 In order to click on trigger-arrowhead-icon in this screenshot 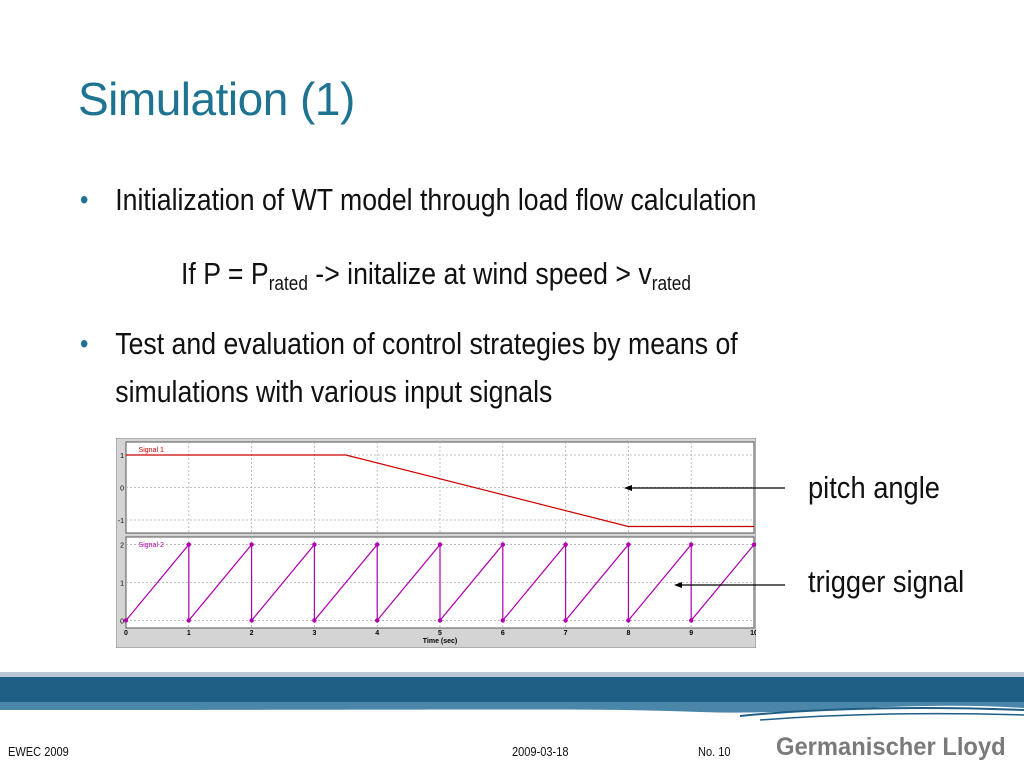, I will do `click(678, 585)`.